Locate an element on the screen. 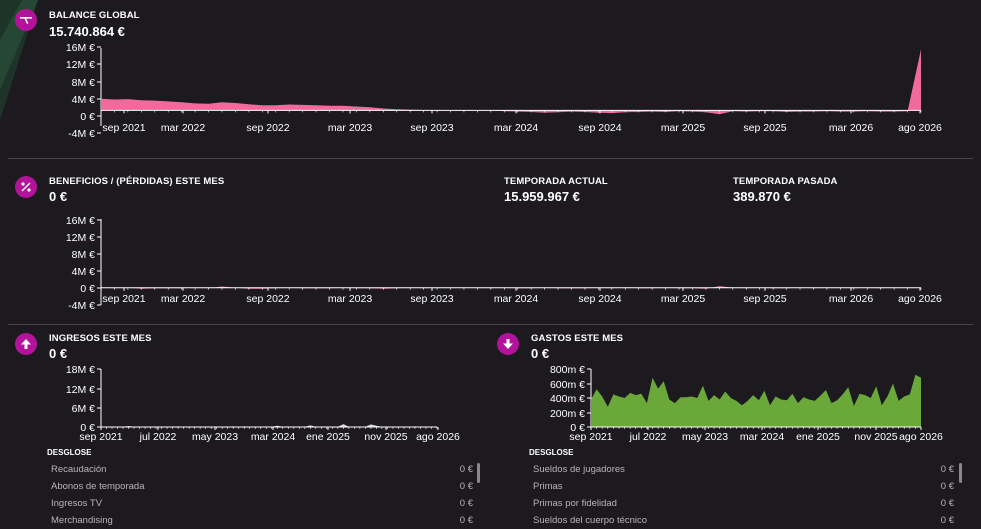 The image size is (981, 529). income-label: INGRESOS ESTE MES is located at coordinates (100, 338).